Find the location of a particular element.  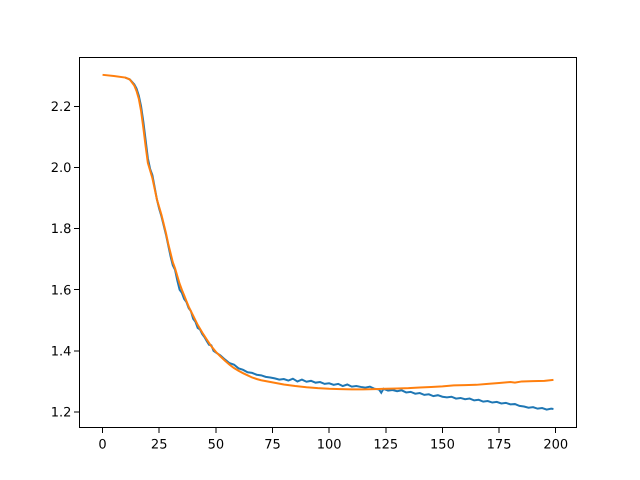

y-tick-label: 2.2 is located at coordinates (61, 107).